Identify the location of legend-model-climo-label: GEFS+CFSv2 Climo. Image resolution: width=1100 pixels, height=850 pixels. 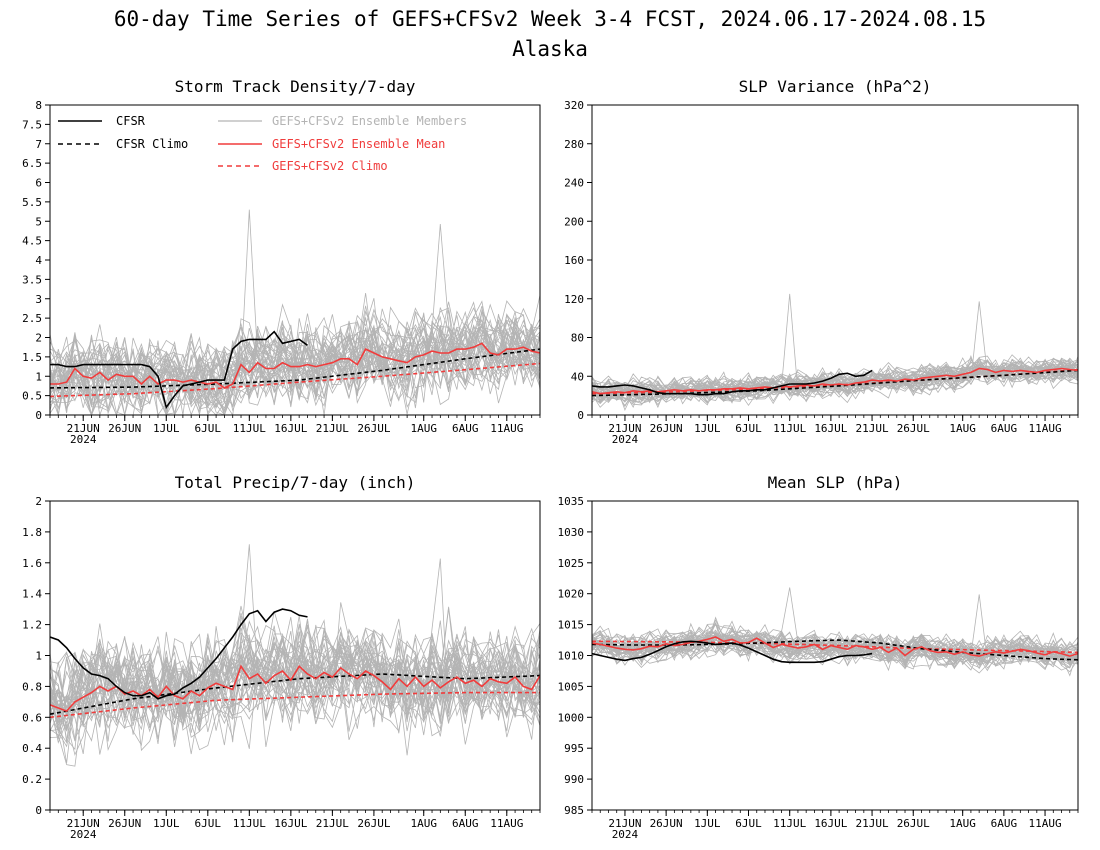
(330, 166).